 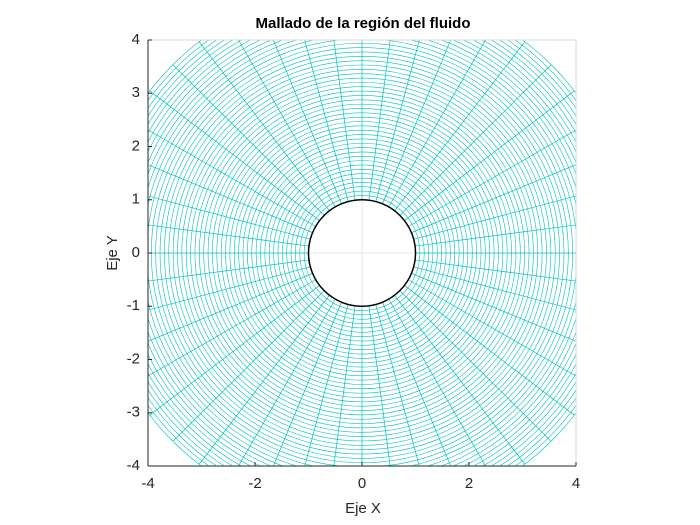 I want to click on y-tick-label: -4, so click(x=133, y=465).